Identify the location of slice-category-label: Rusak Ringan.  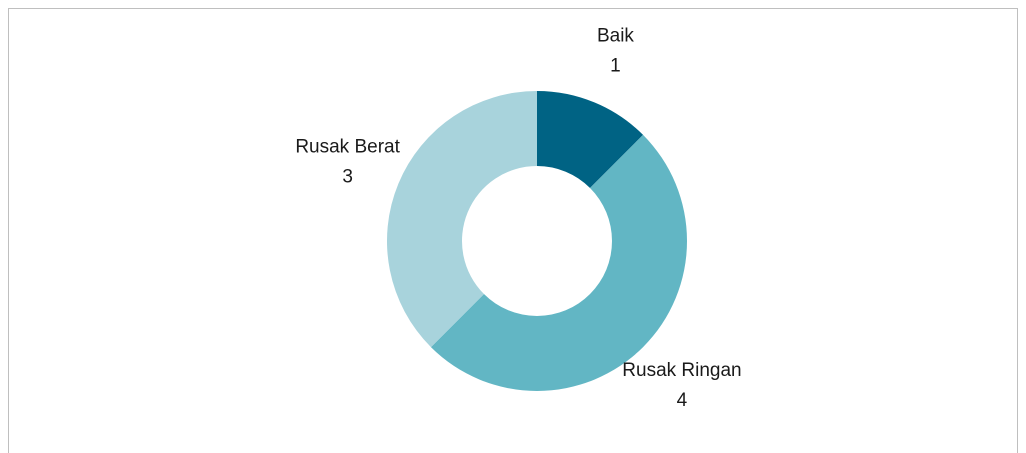
(681, 370).